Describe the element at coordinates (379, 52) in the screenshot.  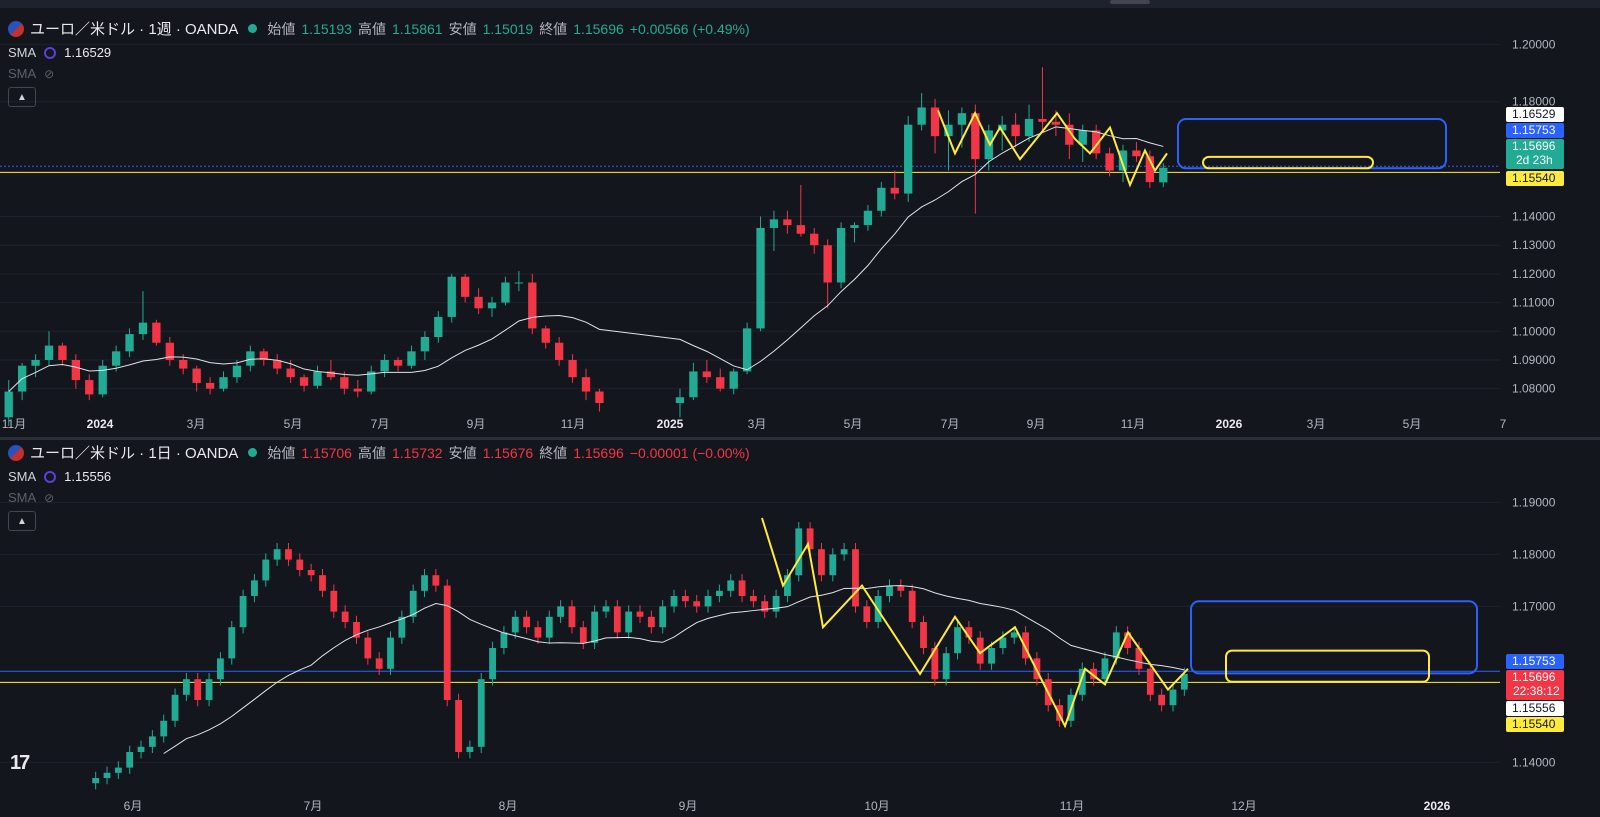
I see `indicator-sma: SMA 1.16529` at that location.